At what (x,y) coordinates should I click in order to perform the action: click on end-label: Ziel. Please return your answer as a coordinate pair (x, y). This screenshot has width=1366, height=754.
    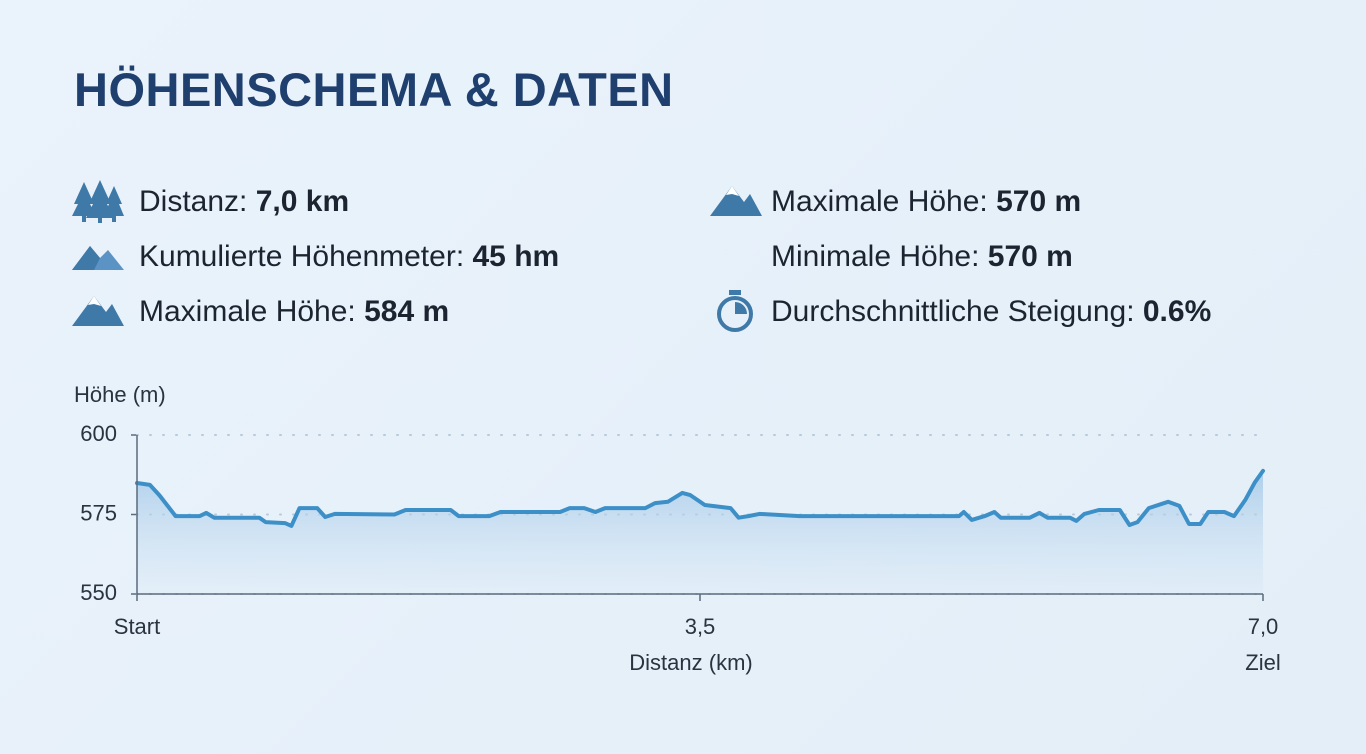
    Looking at the image, I should click on (1262, 662).